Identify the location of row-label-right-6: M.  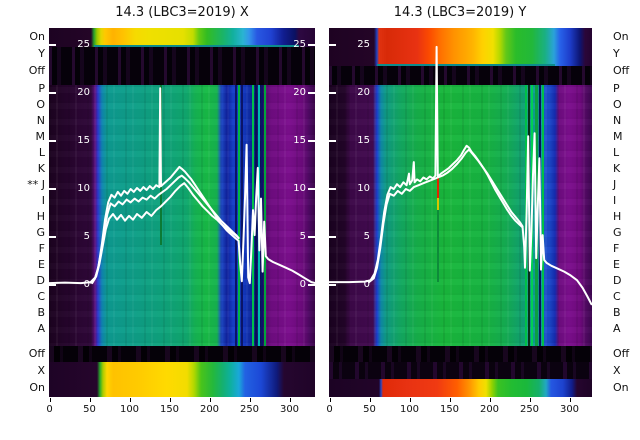
(618, 136).